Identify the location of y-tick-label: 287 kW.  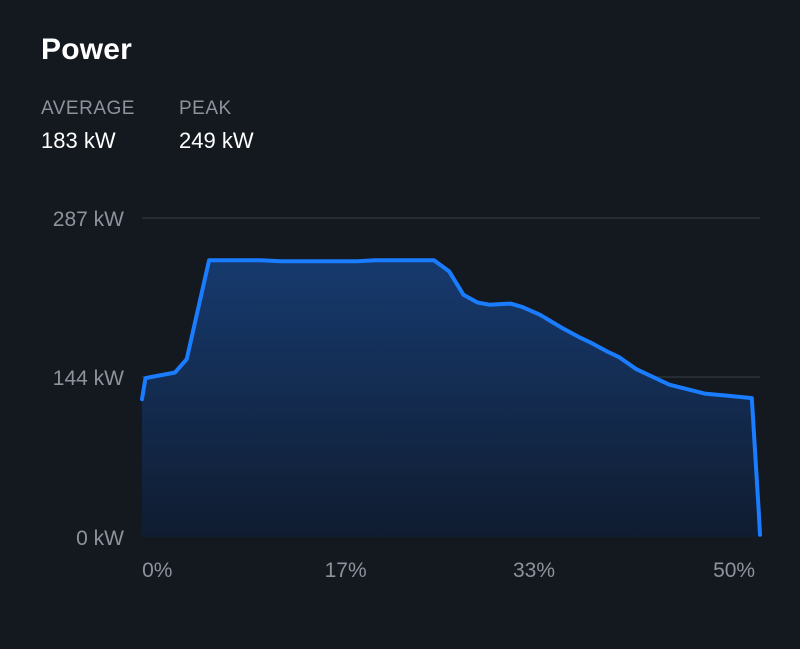
(88, 219).